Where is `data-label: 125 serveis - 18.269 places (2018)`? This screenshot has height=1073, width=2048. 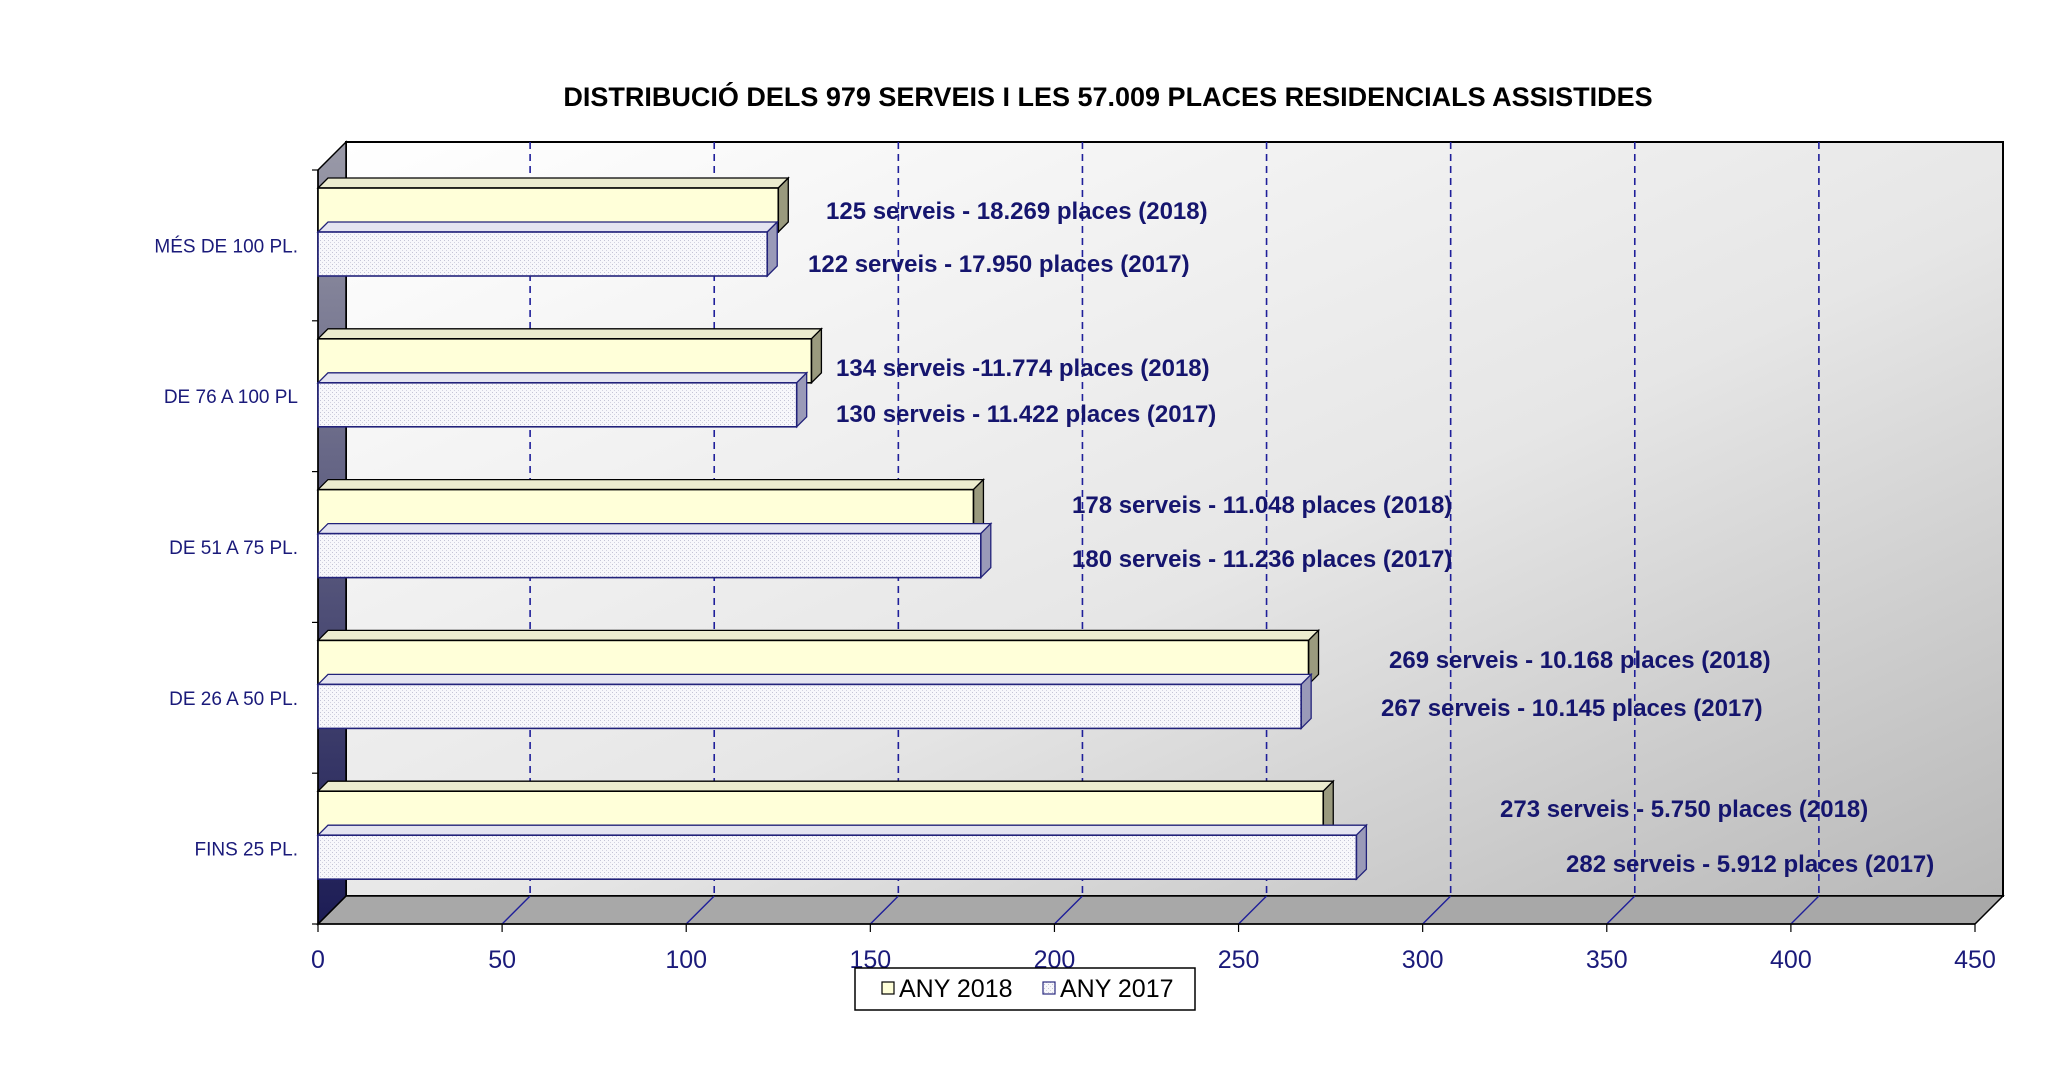
data-label: 125 serveis - 18.269 places (2018) is located at coordinates (1017, 211).